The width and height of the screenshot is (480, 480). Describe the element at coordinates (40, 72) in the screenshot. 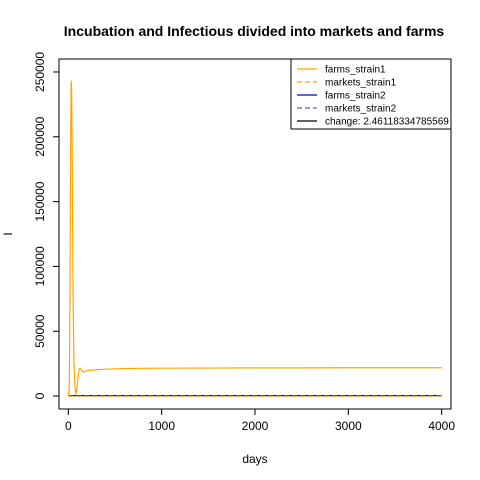

I see `y-tick-label: 250000` at that location.